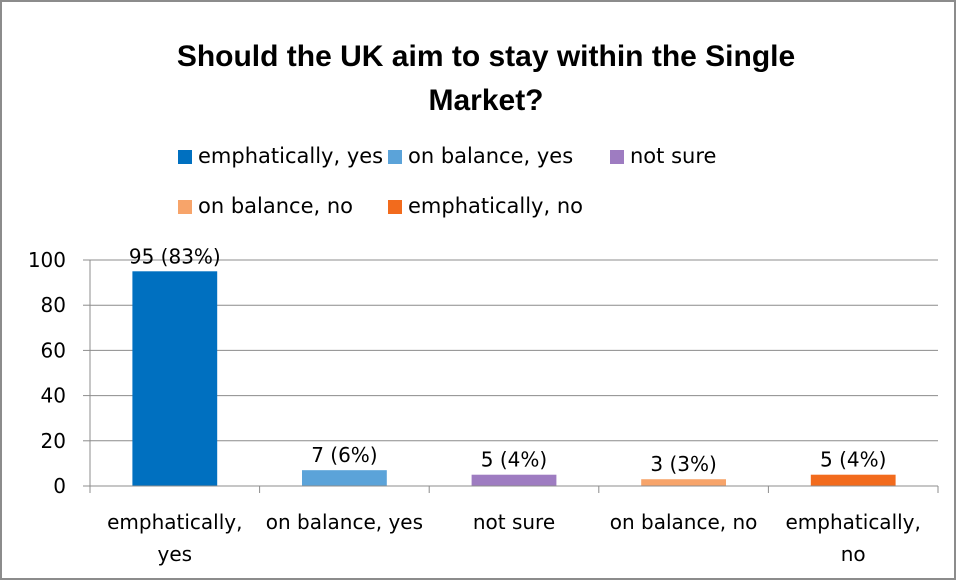 This screenshot has height=580, width=956. What do you see at coordinates (344, 455) in the screenshot?
I see `data-label-2: 7 (6%)` at bounding box center [344, 455].